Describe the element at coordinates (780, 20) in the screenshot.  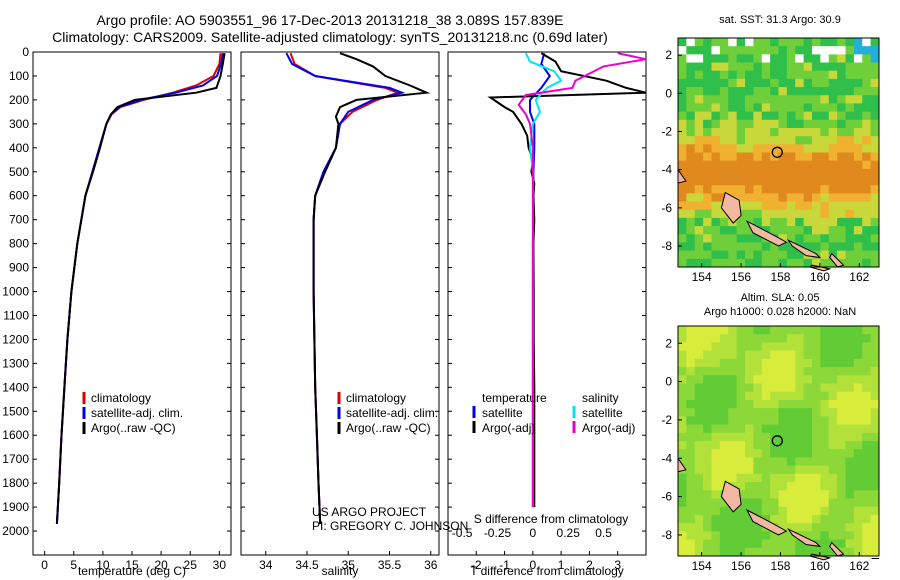
I see `sst-map-title: sat. SST: 31.3 Argo: 30.9` at that location.